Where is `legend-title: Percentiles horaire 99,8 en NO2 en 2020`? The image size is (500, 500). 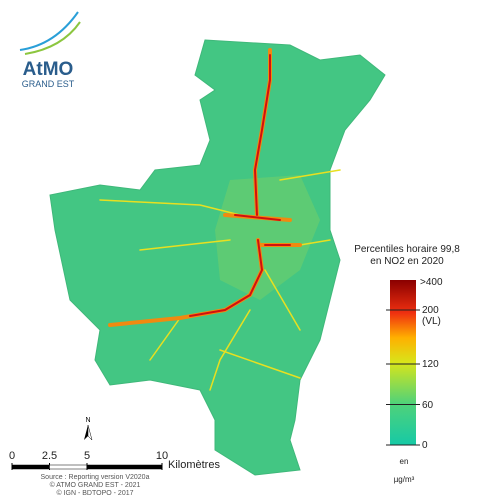
legend-title: Percentiles horaire 99,8 en NO2 en 2020 is located at coordinates (407, 256).